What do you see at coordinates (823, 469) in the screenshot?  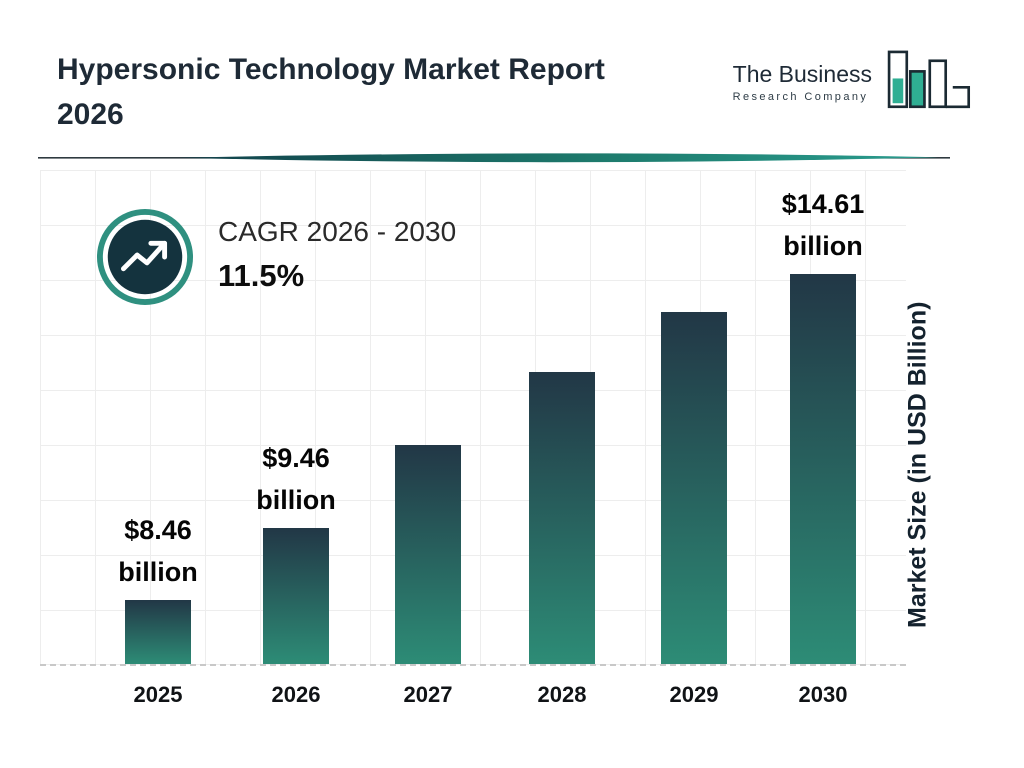 I see `bar-2030` at bounding box center [823, 469].